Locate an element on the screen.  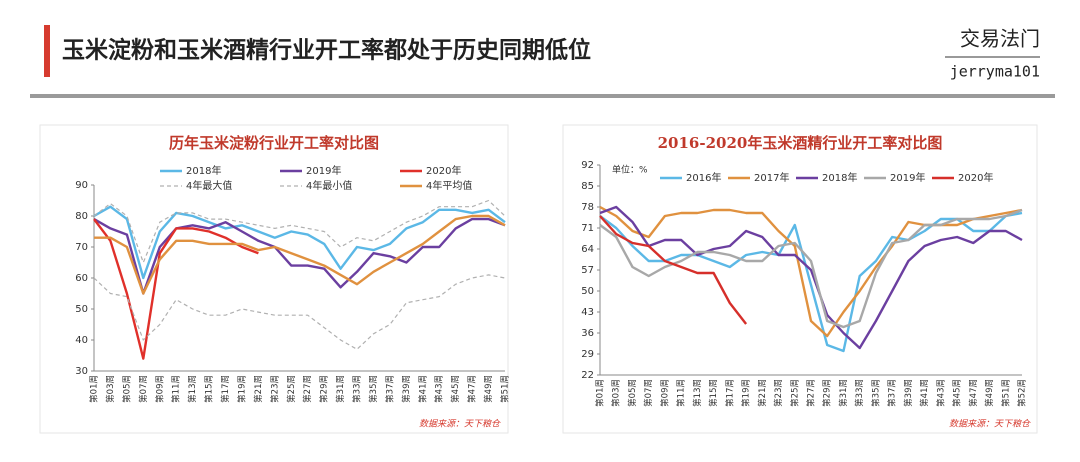
legend-label: 4年最小值 is located at coordinates (329, 185).